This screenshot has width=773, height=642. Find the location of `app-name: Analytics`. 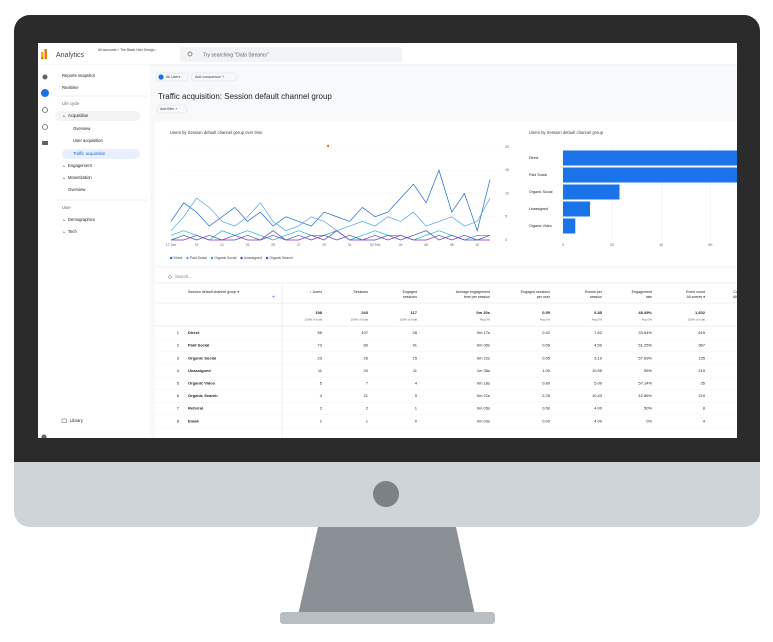

app-name: Analytics is located at coordinates (70, 55).